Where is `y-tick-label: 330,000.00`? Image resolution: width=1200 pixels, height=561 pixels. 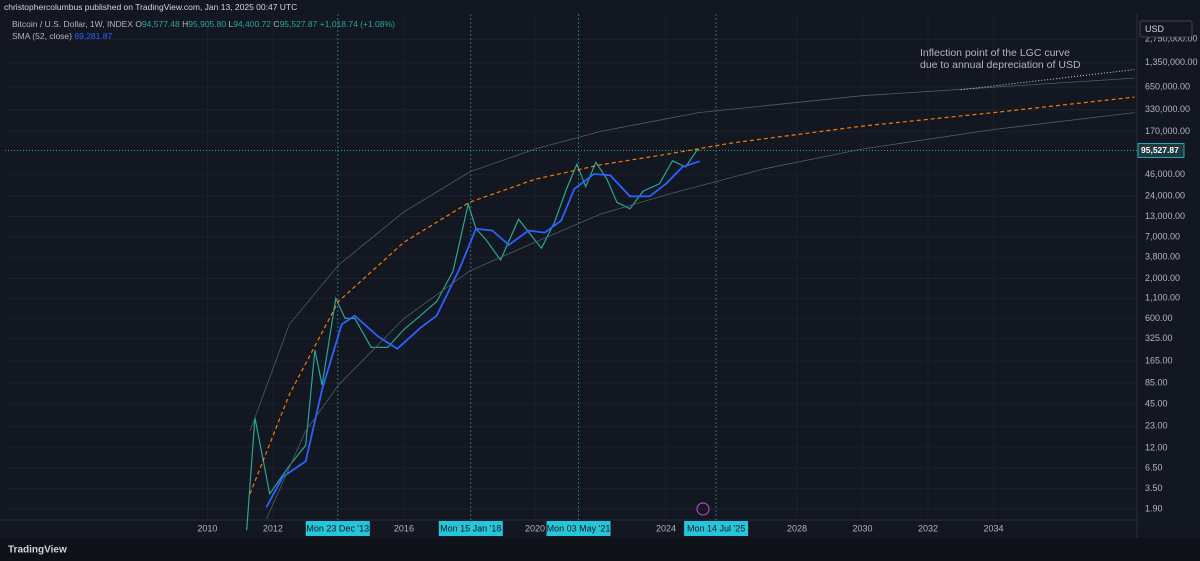 y-tick-label: 330,000.00 is located at coordinates (1167, 109).